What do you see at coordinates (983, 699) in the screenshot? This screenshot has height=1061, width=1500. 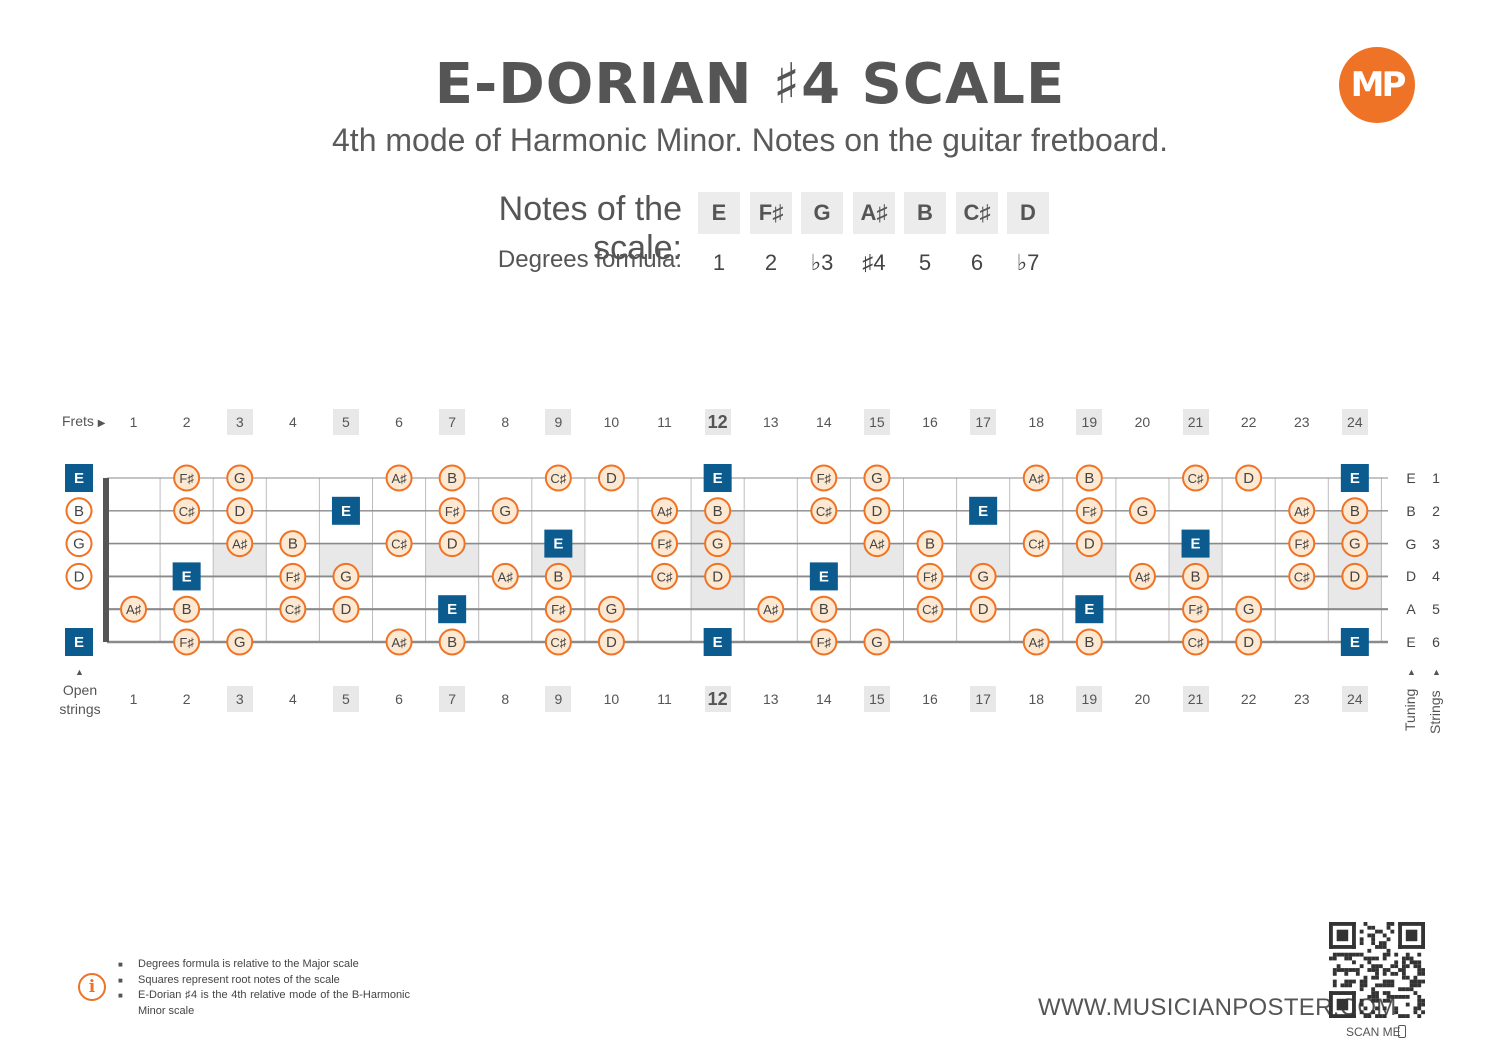 I see `fret-number: 17` at bounding box center [983, 699].